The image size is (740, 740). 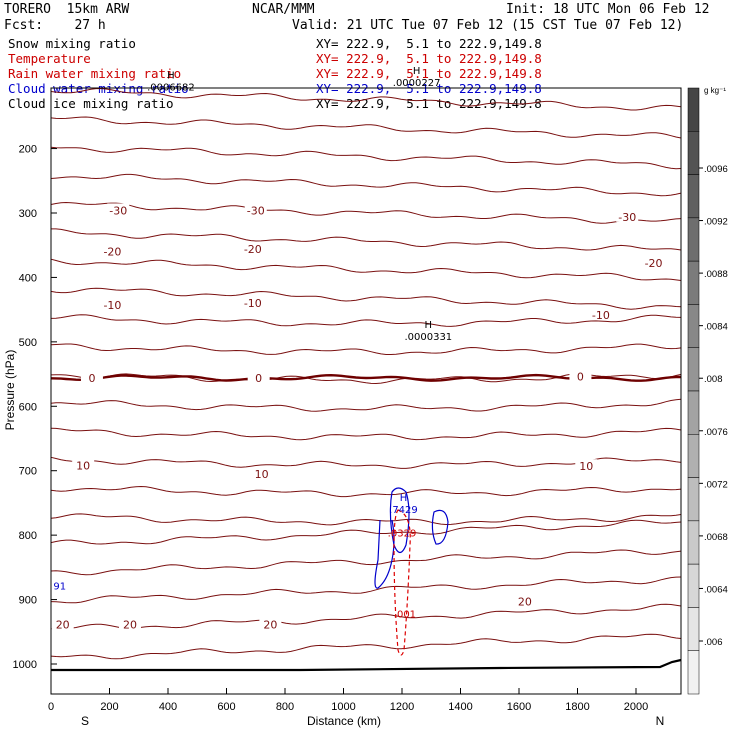 I want to click on y-tick-label: 400, so click(x=28, y=278).